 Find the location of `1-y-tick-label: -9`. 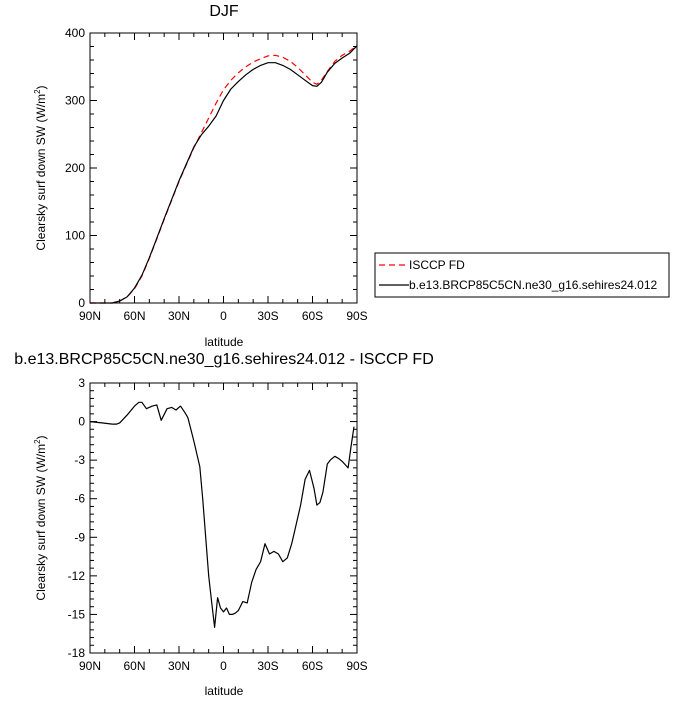

1-y-tick-label: -9 is located at coordinates (79, 537).